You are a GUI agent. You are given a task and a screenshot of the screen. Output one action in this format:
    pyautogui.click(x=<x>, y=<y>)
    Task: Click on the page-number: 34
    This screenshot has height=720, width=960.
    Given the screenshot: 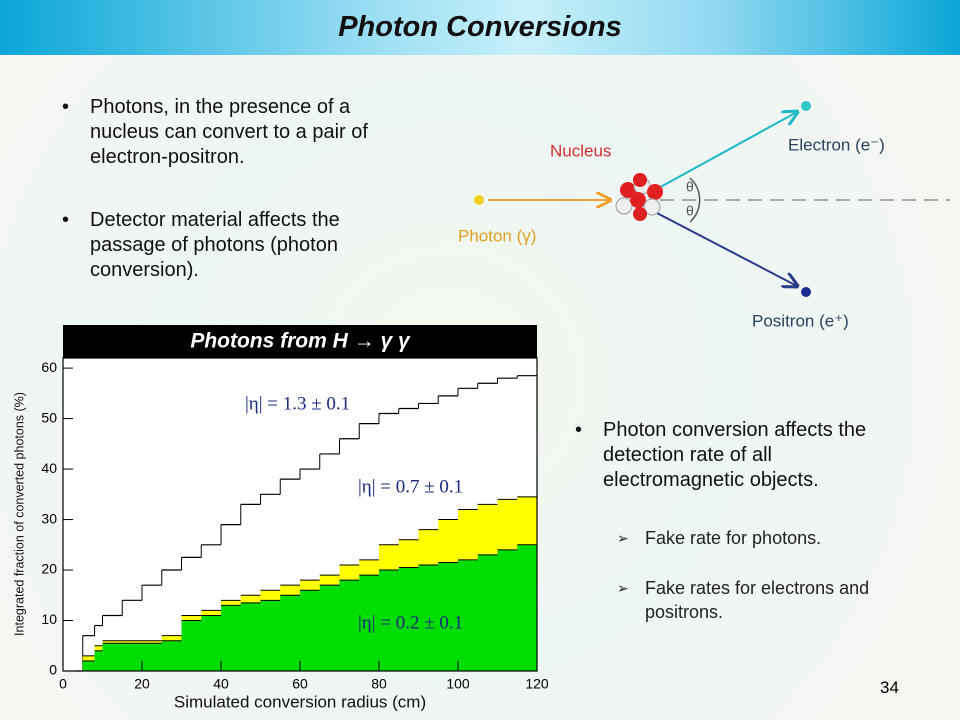 What is the action you would take?
    pyautogui.click(x=889, y=687)
    